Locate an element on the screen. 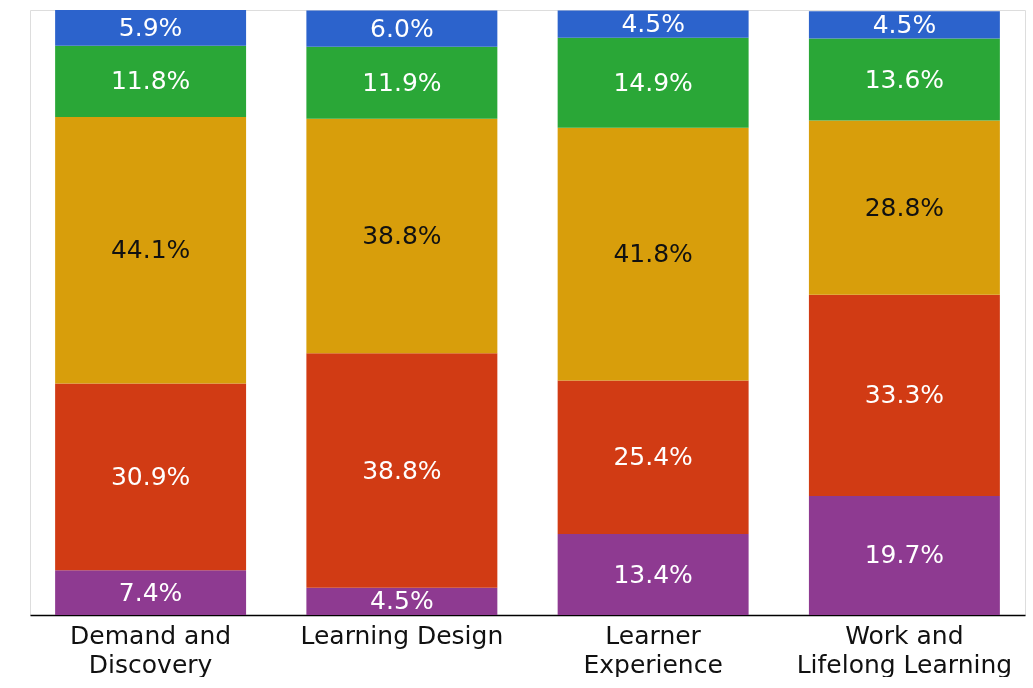  x-tick-label: Demand and Discovery is located at coordinates (151, 649).